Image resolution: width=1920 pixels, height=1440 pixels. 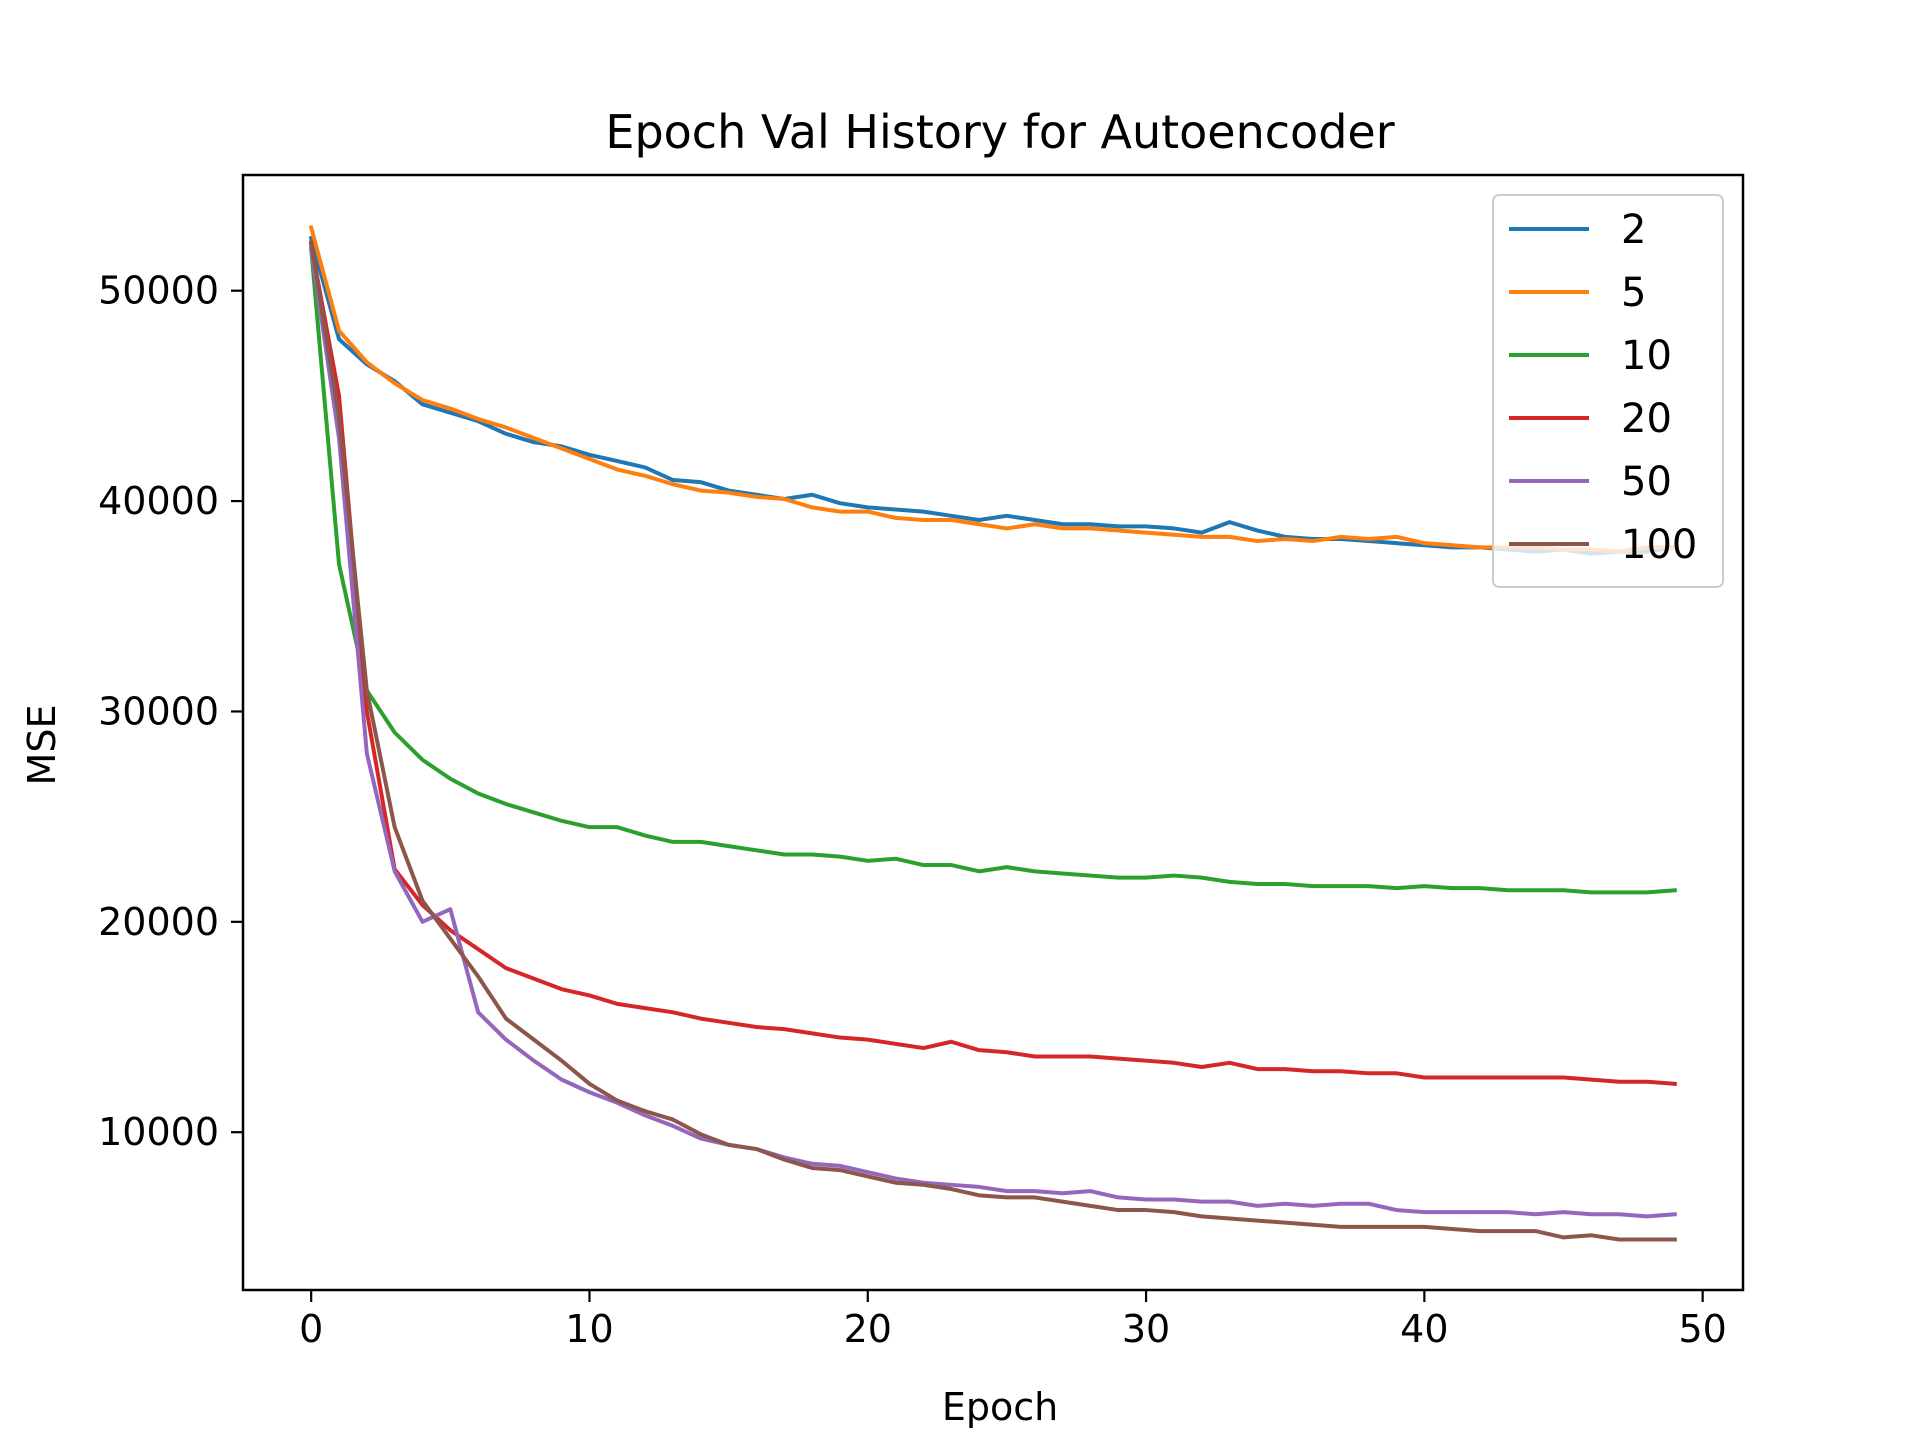 What do you see at coordinates (1633, 293) in the screenshot?
I see `legend-label-5: 5` at bounding box center [1633, 293].